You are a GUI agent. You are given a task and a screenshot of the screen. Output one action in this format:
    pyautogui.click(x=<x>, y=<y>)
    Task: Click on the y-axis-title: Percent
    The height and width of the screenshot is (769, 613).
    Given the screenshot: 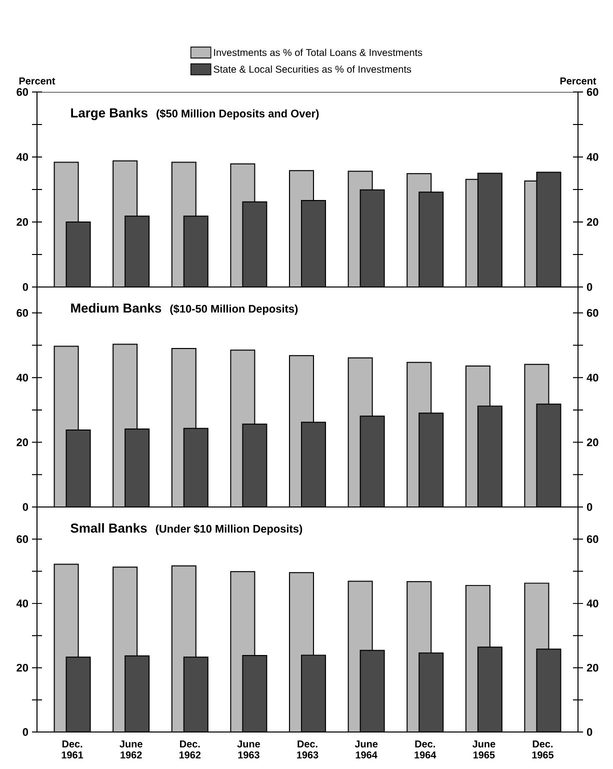 What is the action you would take?
    pyautogui.click(x=37, y=81)
    